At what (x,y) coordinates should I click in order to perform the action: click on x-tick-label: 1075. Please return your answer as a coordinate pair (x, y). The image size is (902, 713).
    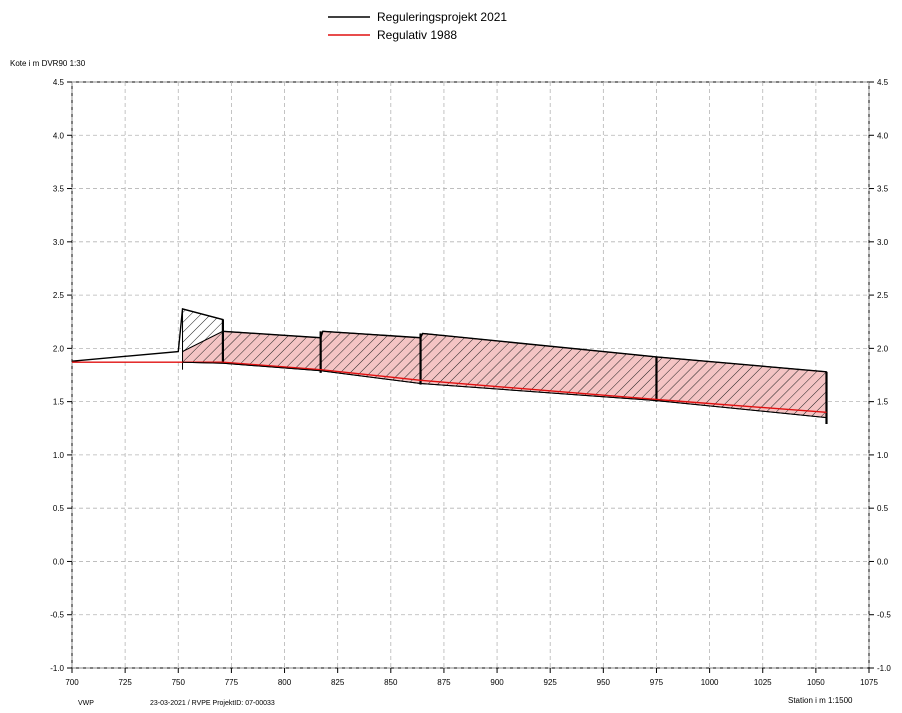
    Looking at the image, I should click on (869, 682).